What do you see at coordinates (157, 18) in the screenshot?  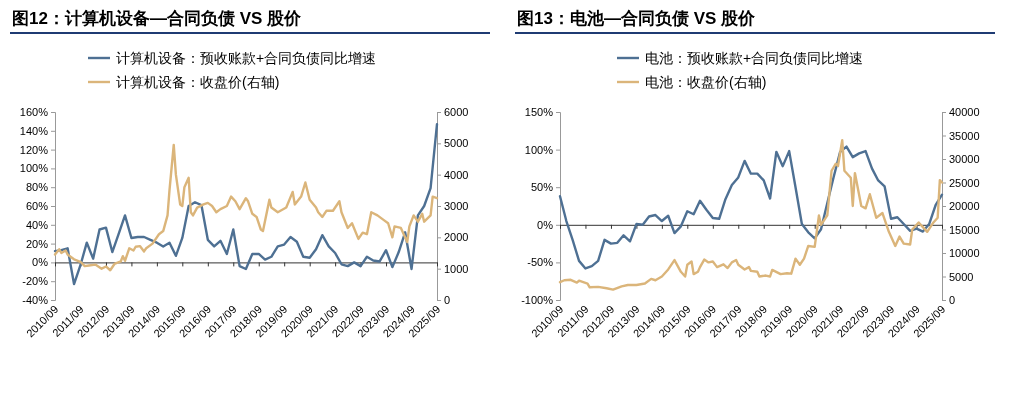 I see `chart-title: 图12：计算机设备—合同负债 VS 股价` at bounding box center [157, 18].